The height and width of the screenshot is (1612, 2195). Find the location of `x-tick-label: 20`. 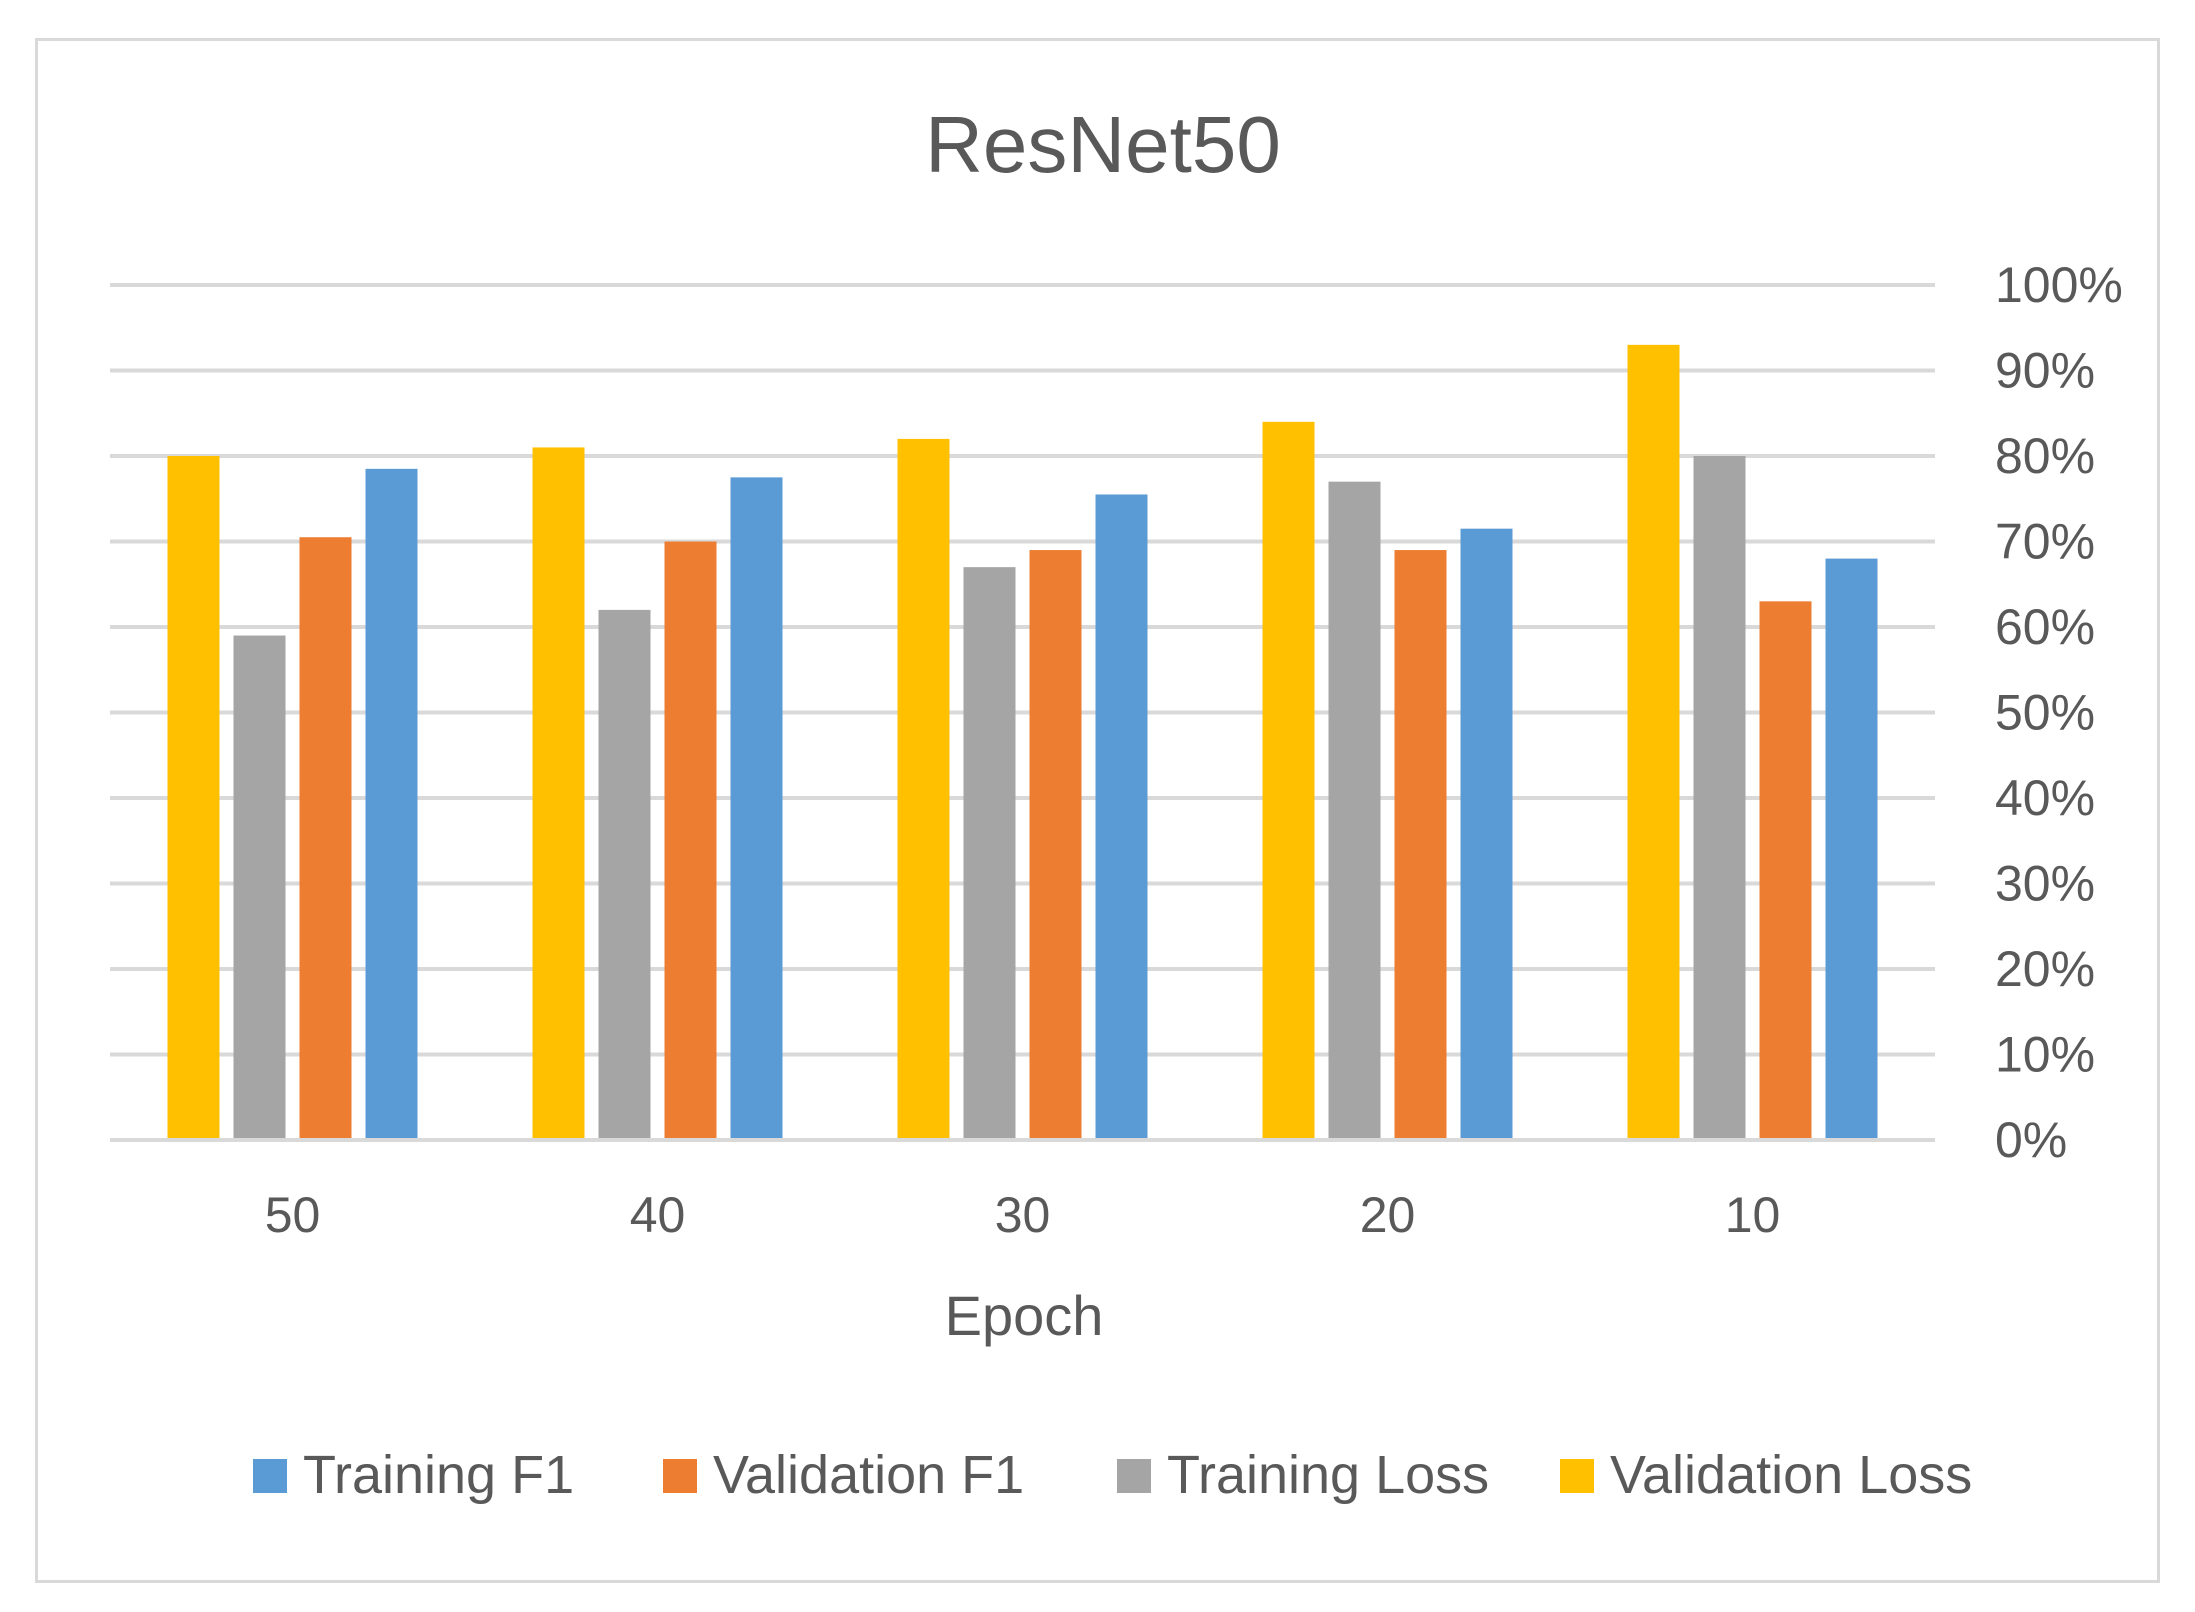

x-tick-label: 20 is located at coordinates (1388, 1215).